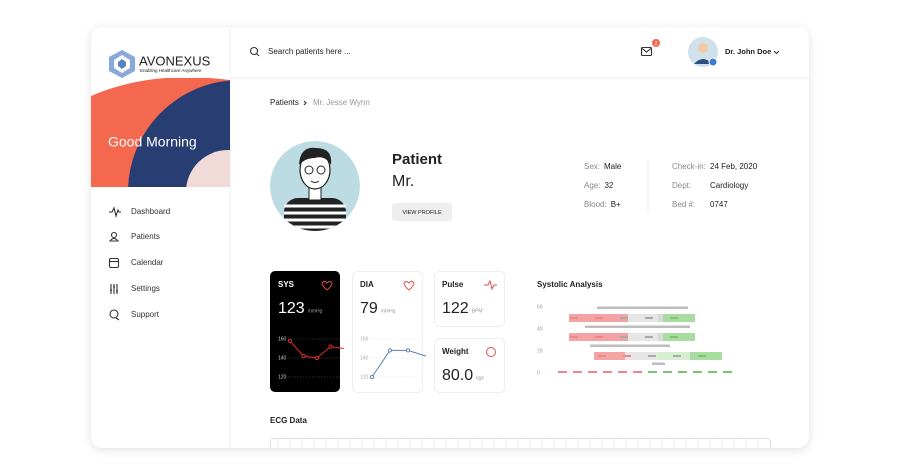 The image size is (900, 476). Describe the element at coordinates (729, 185) in the screenshot. I see `detail-value: Cardiology` at that location.